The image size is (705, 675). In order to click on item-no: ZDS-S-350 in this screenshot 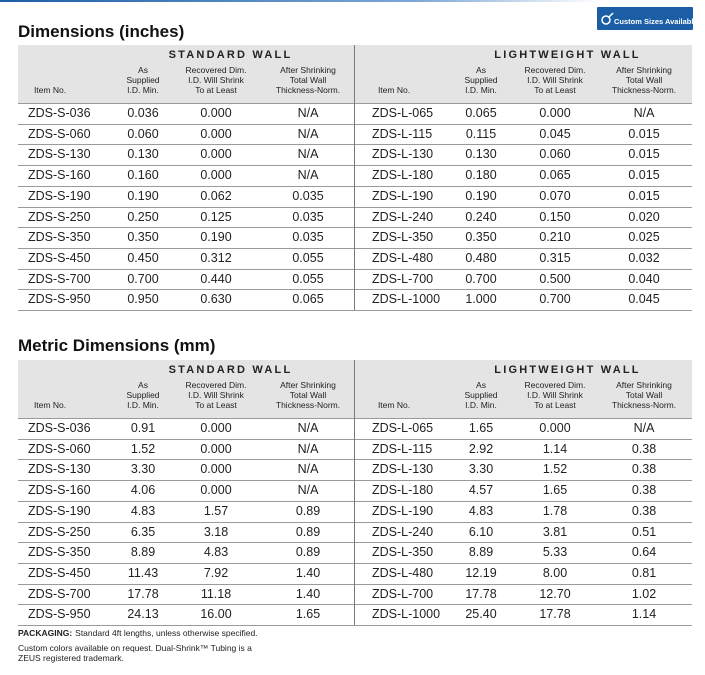, I will do `click(59, 237)`.